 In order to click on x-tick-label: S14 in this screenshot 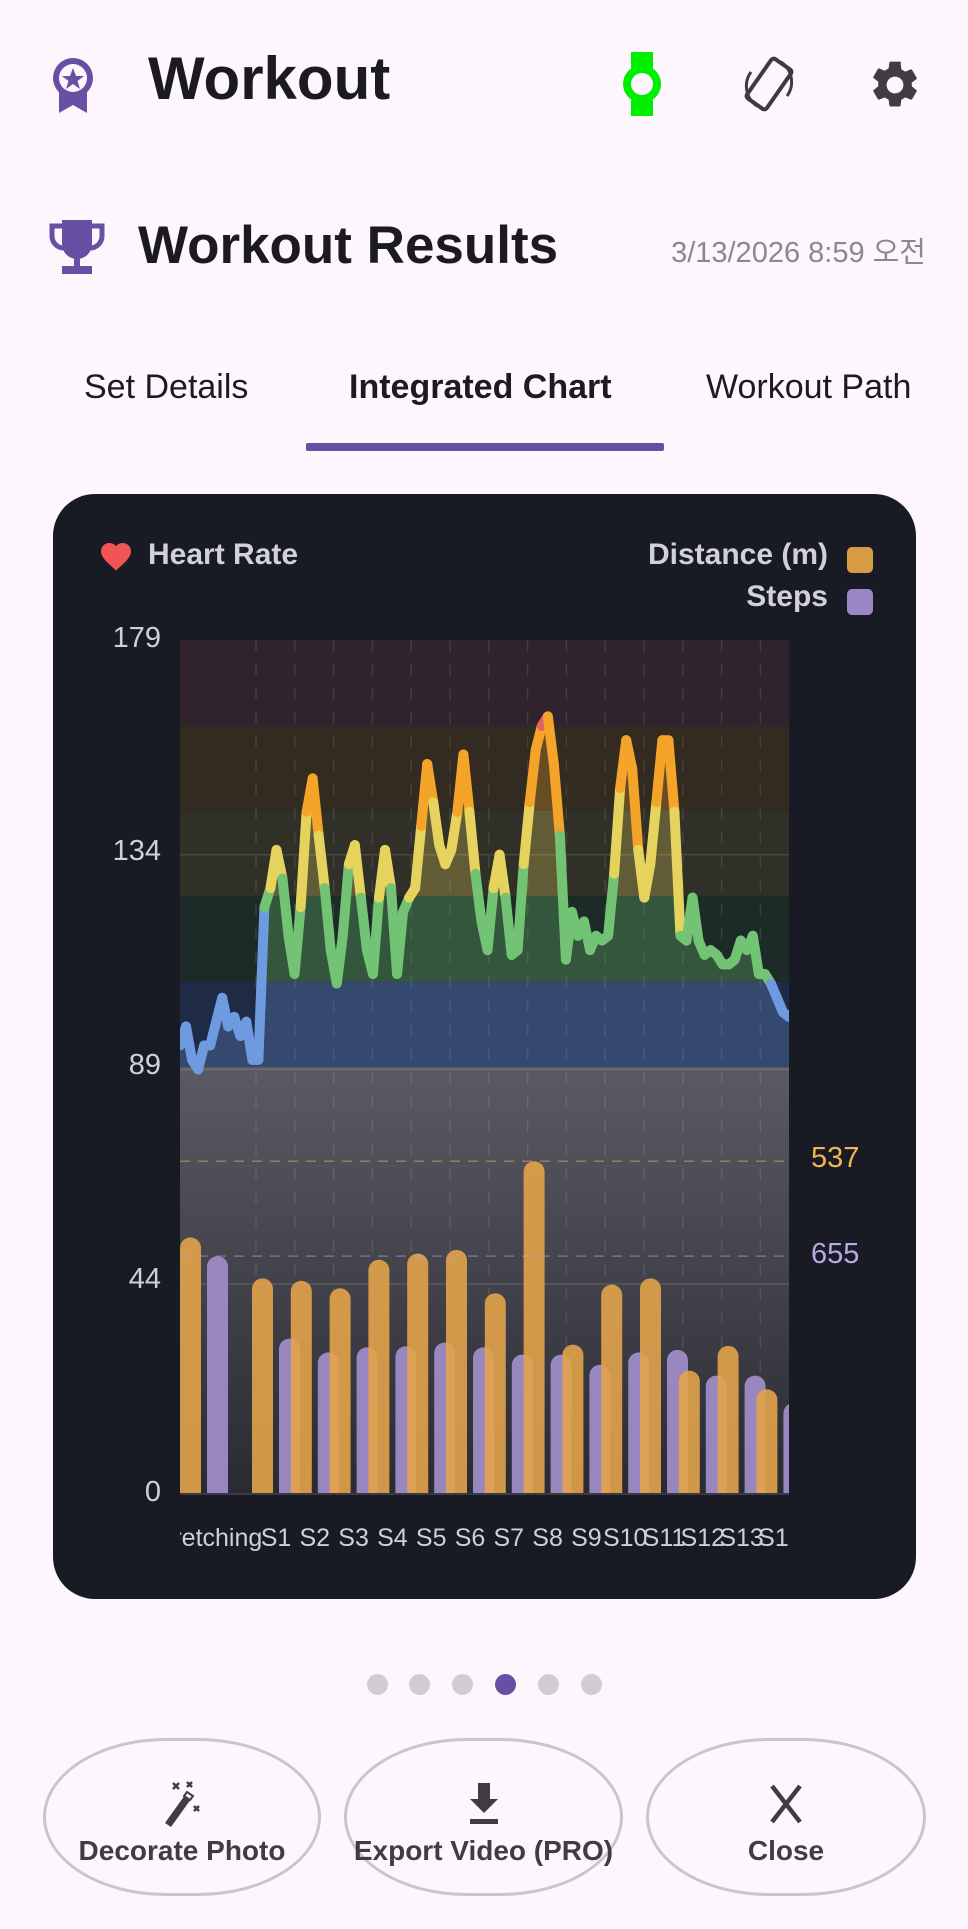, I will do `click(780, 1538)`.